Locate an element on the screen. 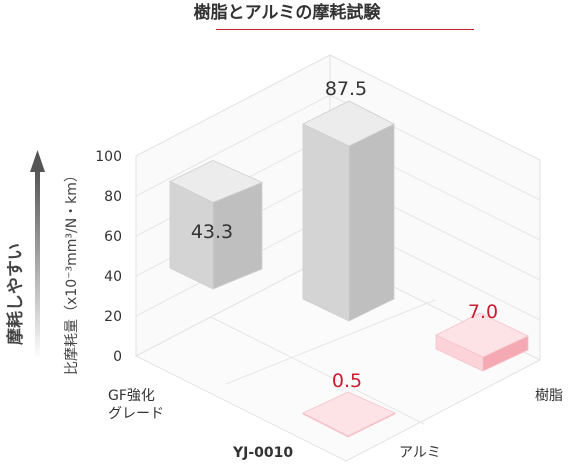 The width and height of the screenshot is (574, 464). trend-arrow-shaft is located at coordinates (37, 265).